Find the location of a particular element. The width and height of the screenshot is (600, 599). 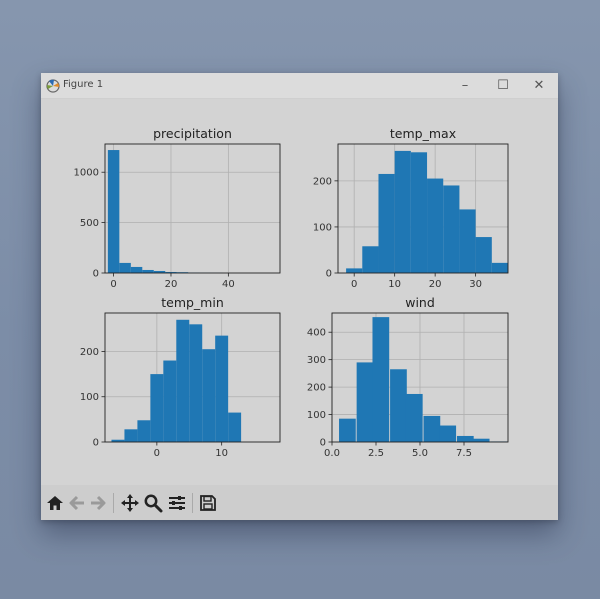

chart-wind-ytick-label: 0 is located at coordinates (323, 443).